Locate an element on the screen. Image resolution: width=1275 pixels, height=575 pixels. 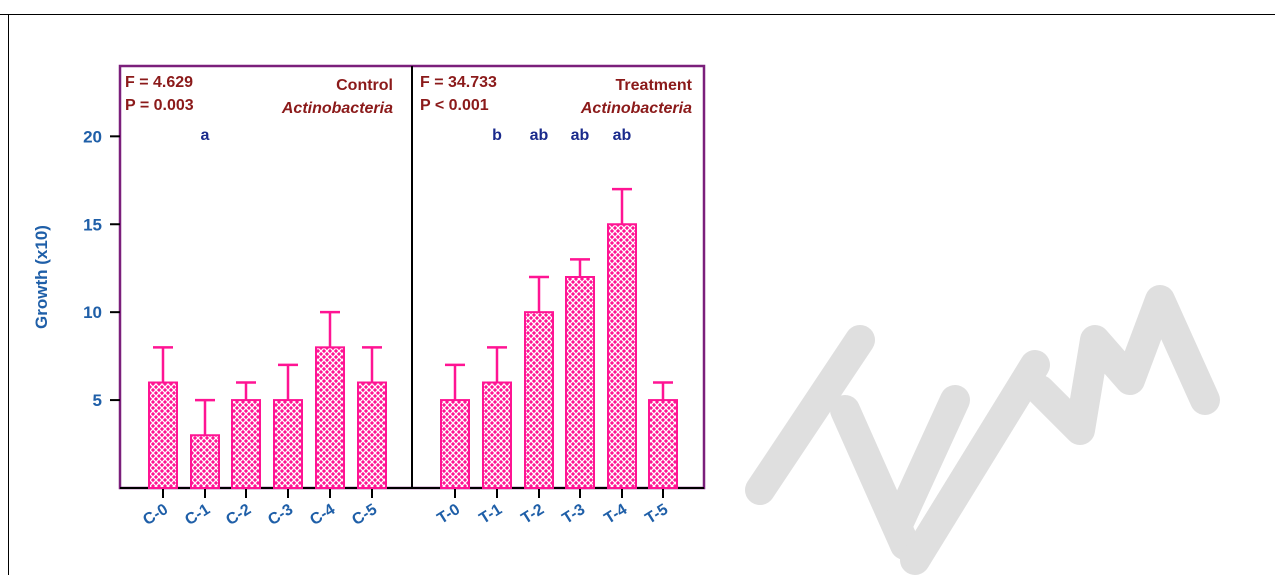
x-tick-label: T-0 is located at coordinates (448, 514).